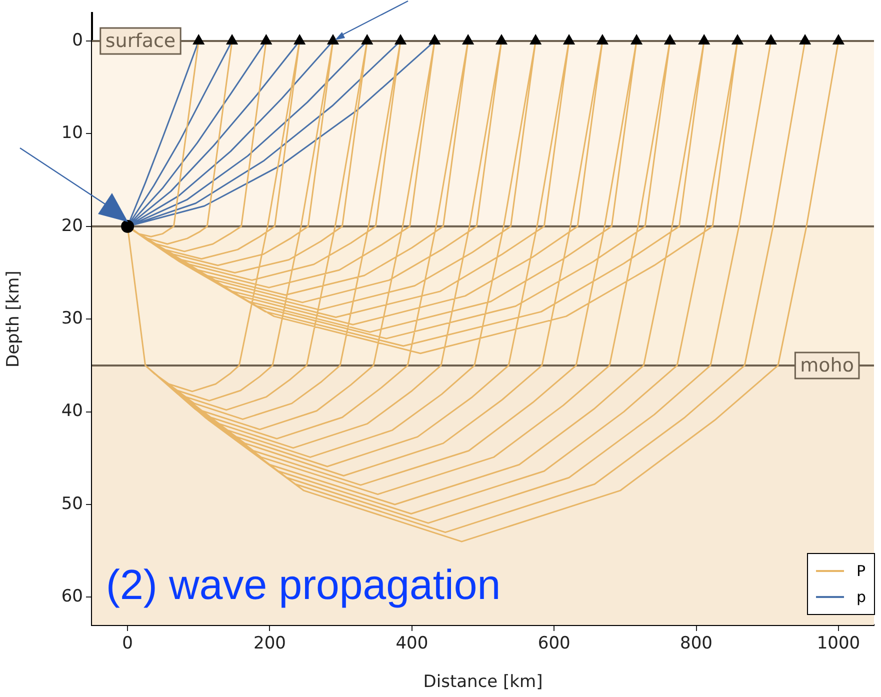 This screenshot has width=881, height=697. Describe the element at coordinates (483, 682) in the screenshot. I see `x-axis-title: Distance [km]` at that location.